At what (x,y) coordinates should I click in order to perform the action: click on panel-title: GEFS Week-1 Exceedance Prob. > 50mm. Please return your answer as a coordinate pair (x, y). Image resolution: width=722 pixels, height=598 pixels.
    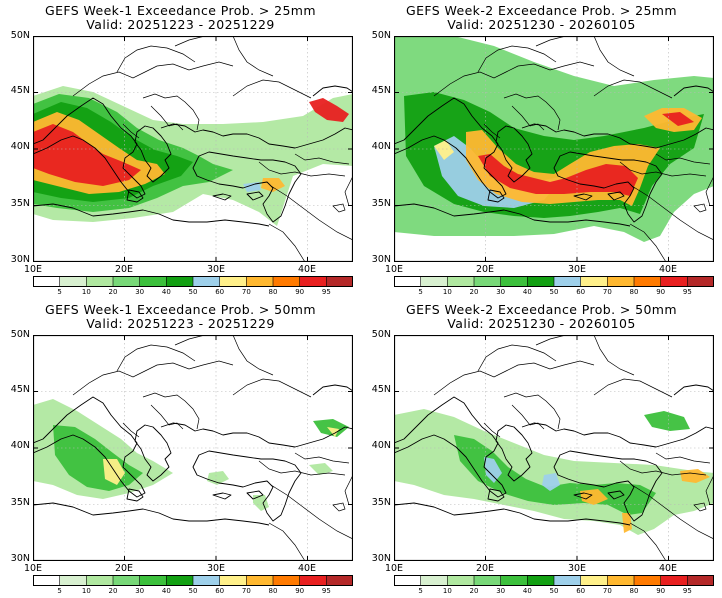
    Looking at the image, I should click on (180, 309).